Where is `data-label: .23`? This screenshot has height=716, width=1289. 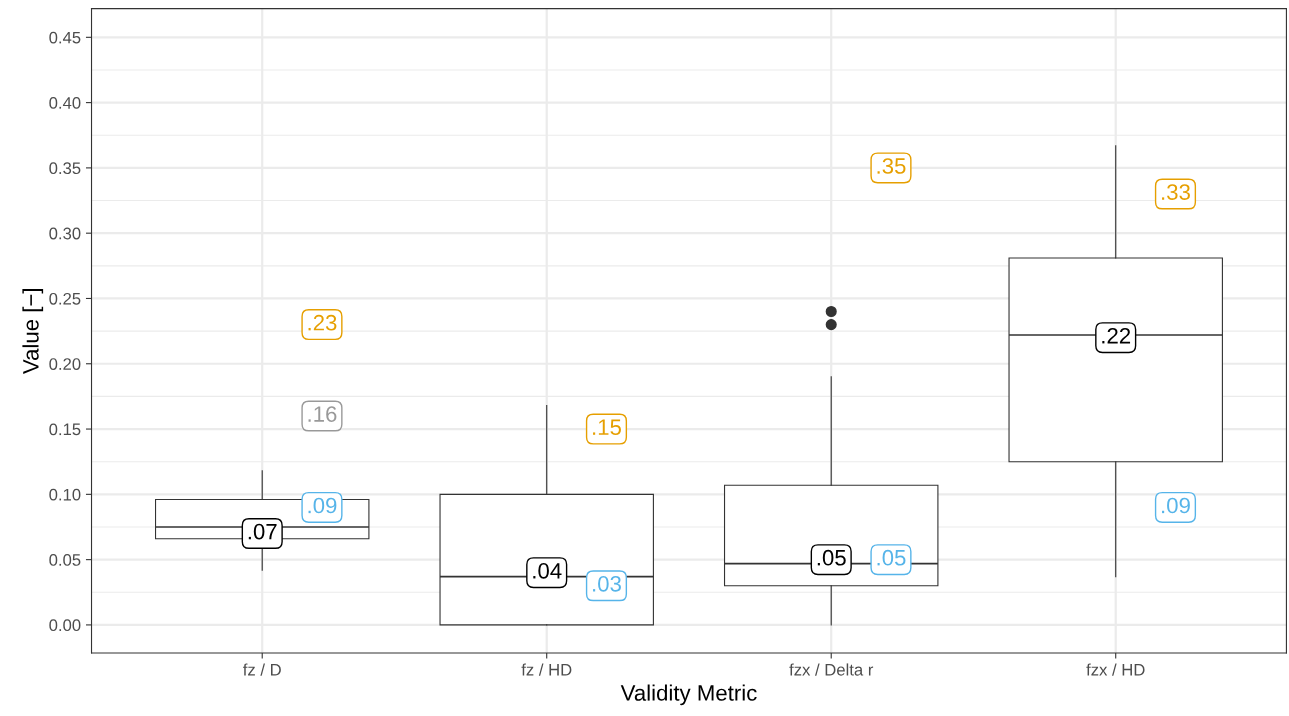
data-label: .23 is located at coordinates (322, 322).